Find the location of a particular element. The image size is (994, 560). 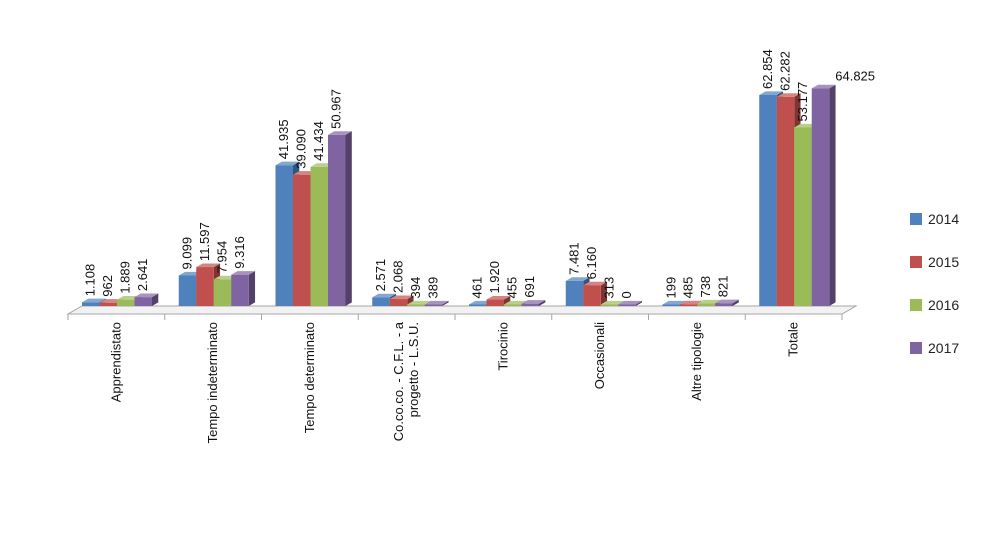

data-label: 199 is located at coordinates (670, 288).